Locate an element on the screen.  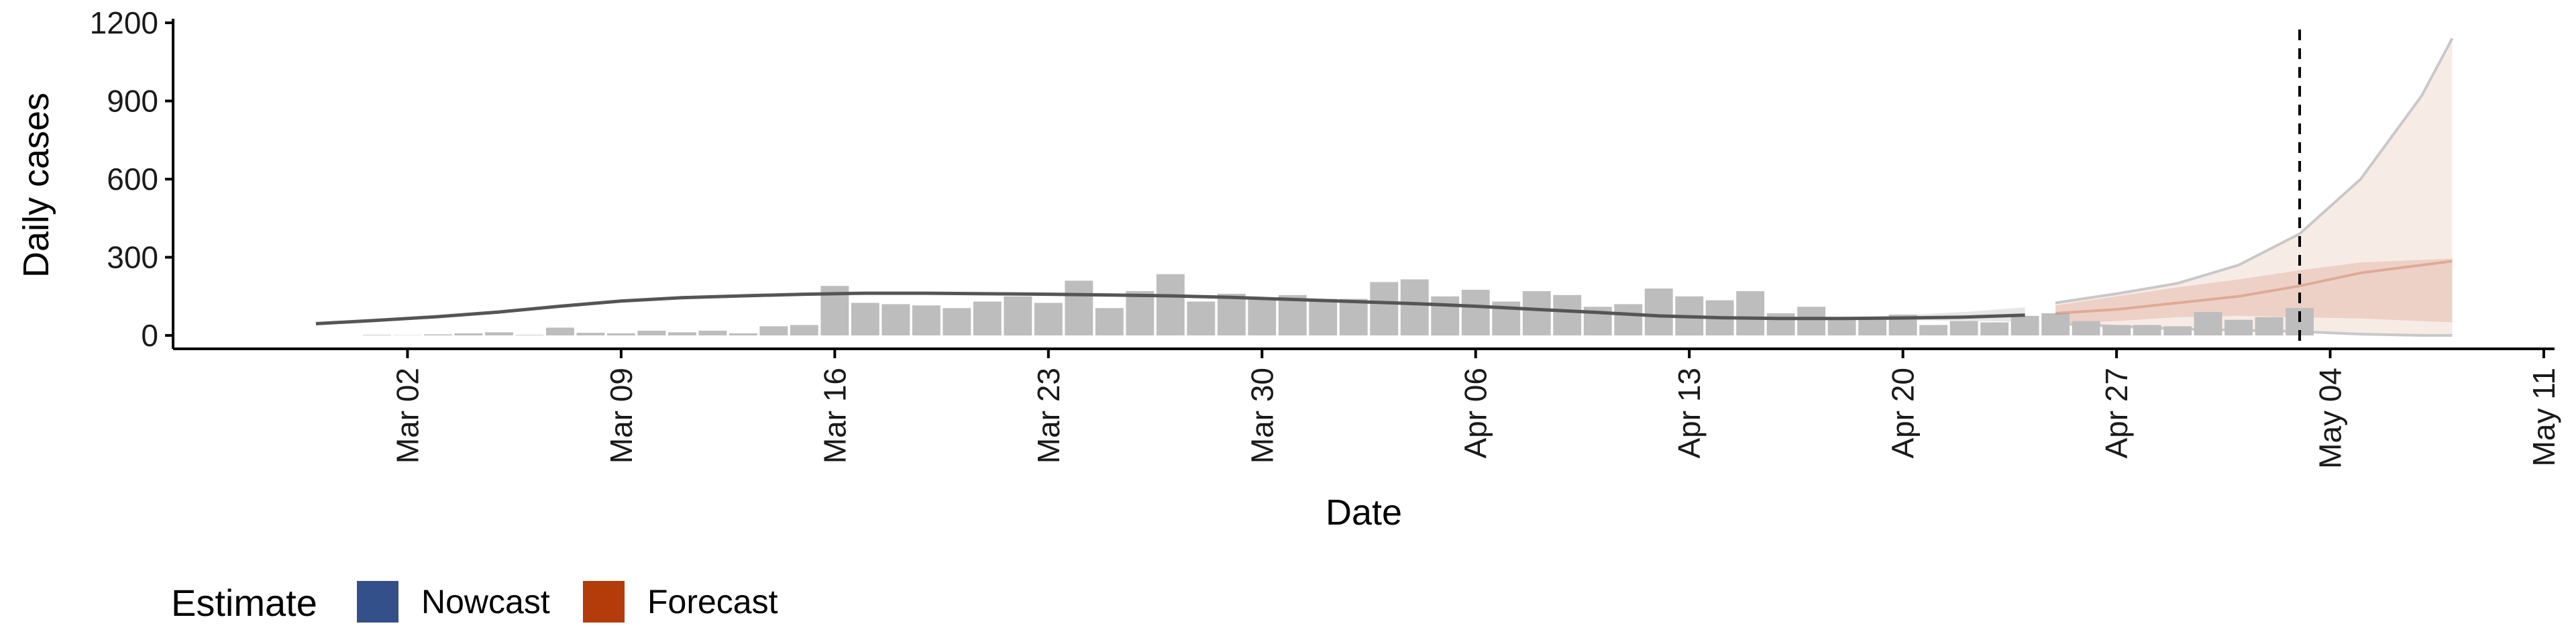
forecast-bands is located at coordinates (2254, 187).